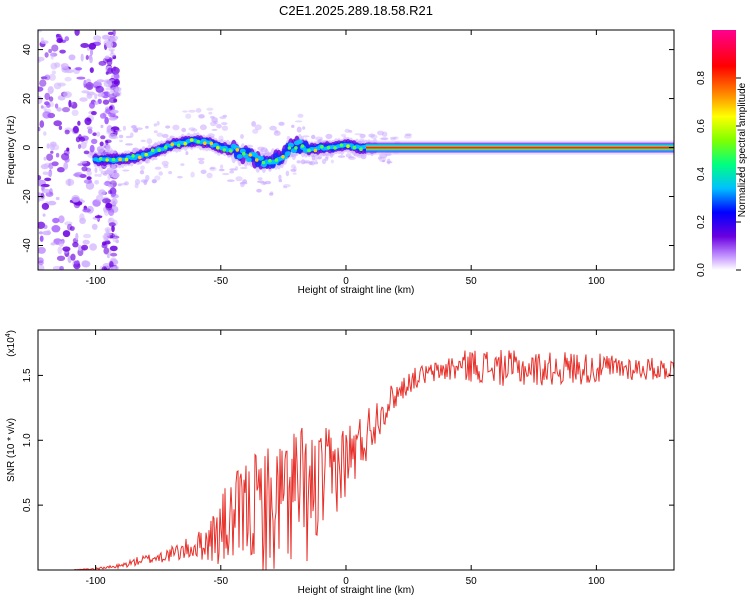  I want to click on spectrogram-y-tick-label: -40, so click(27, 245).